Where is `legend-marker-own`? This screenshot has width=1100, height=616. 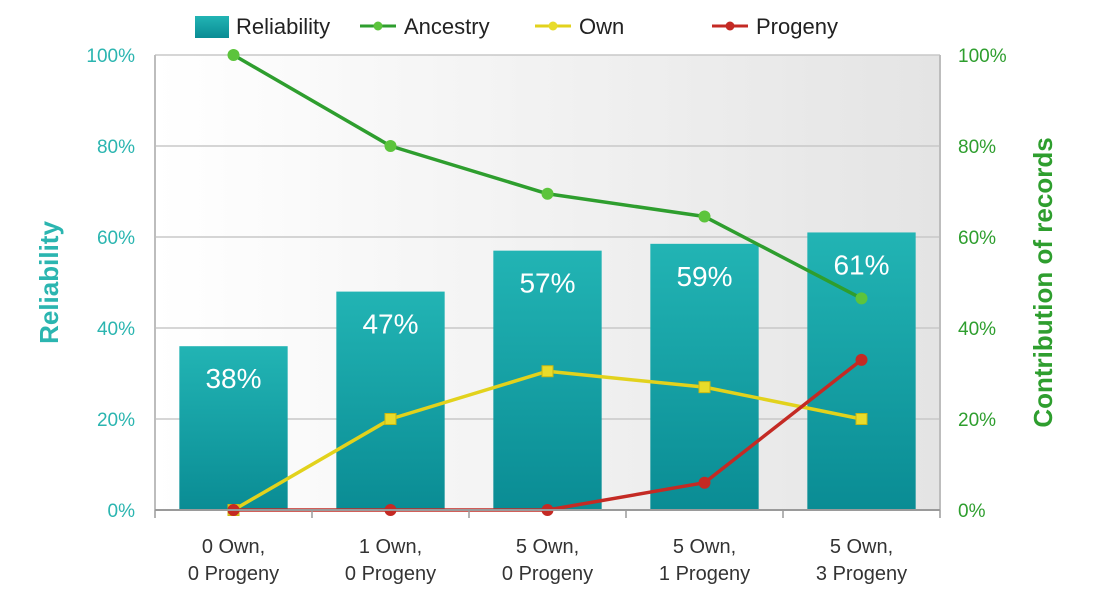 legend-marker-own is located at coordinates (553, 26).